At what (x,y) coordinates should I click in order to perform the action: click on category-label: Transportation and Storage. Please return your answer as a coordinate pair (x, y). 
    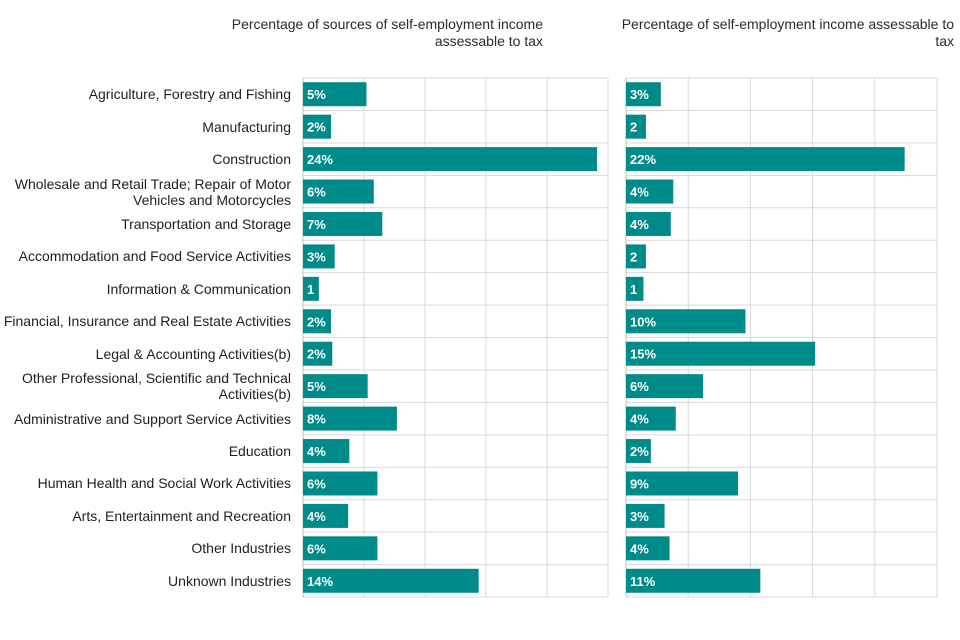
    Looking at the image, I should click on (206, 223).